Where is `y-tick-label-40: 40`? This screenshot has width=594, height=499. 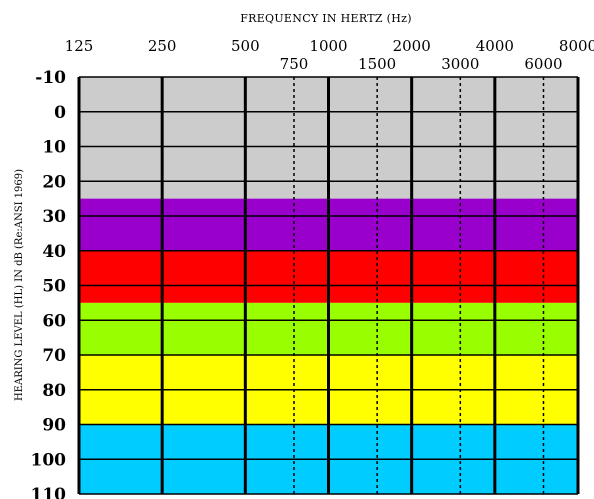
y-tick-label-40: 40 is located at coordinates (54, 252).